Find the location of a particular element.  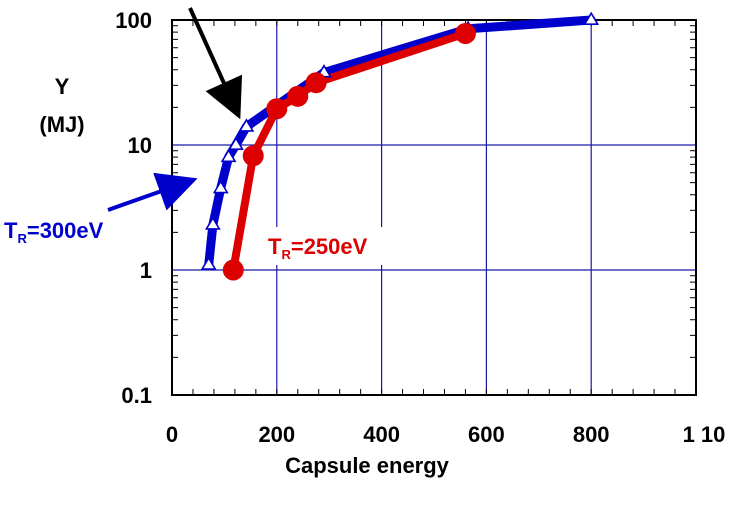

series-label-300ev: TR=300eV is located at coordinates (54, 232).